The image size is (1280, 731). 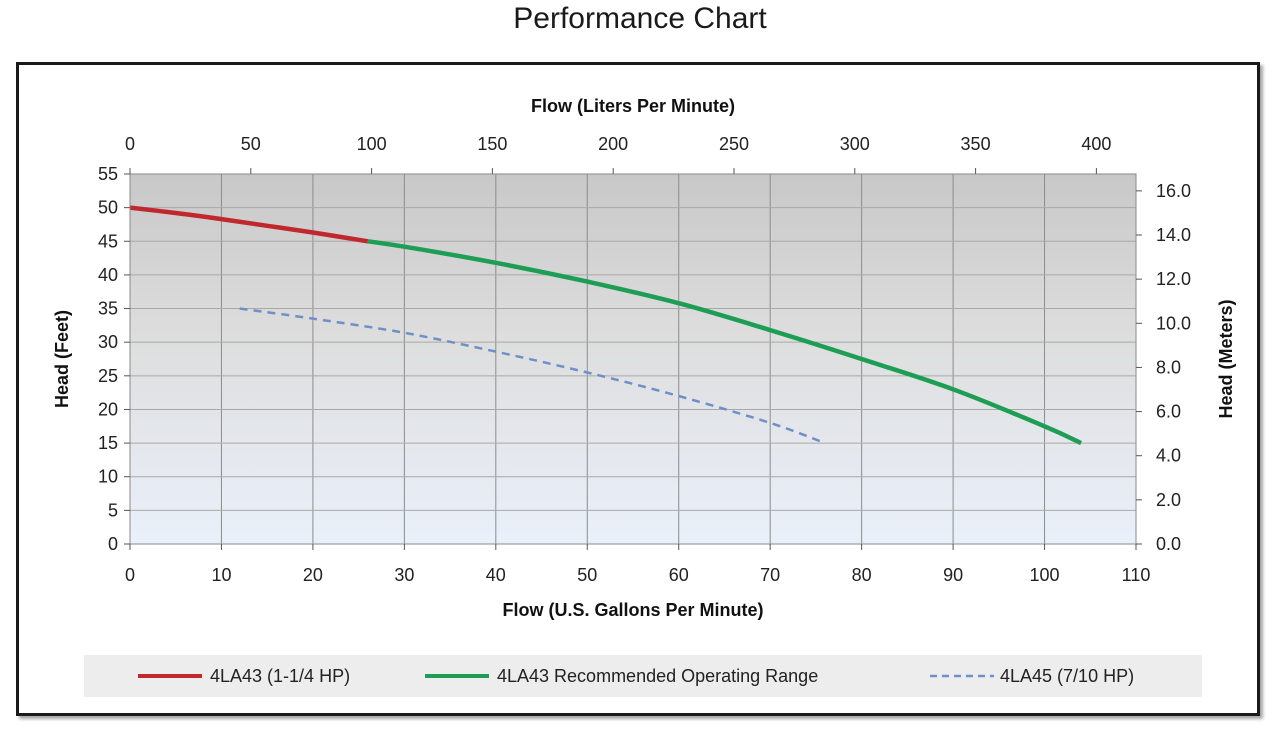 I want to click on y-left-tick-label-8: 40, so click(x=108, y=275).